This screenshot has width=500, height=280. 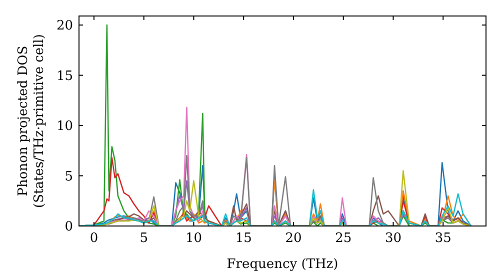 I want to click on x-tick-label: 0, so click(x=94, y=238).